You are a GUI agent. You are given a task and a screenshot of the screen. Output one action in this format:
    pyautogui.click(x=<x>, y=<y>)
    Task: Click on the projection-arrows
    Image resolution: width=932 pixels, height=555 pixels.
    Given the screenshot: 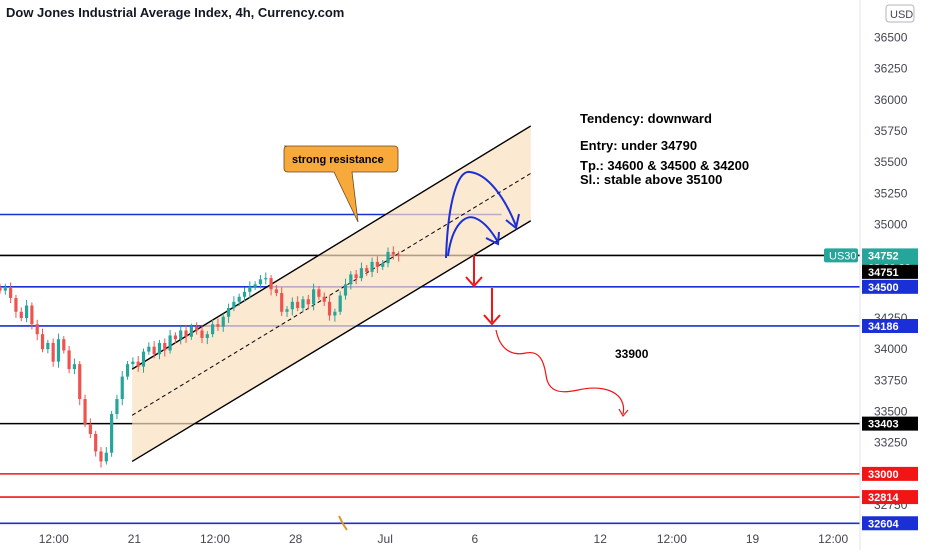 What is the action you would take?
    pyautogui.click(x=537, y=294)
    